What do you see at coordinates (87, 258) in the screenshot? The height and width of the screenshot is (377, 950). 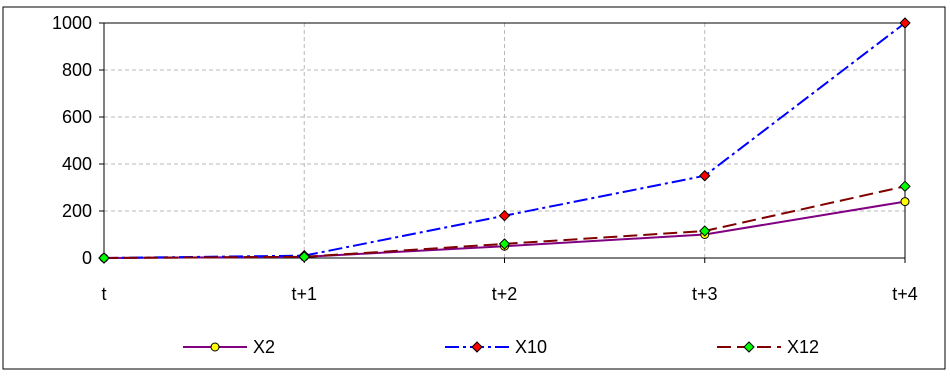 I see `y-tick-label: 0` at bounding box center [87, 258].